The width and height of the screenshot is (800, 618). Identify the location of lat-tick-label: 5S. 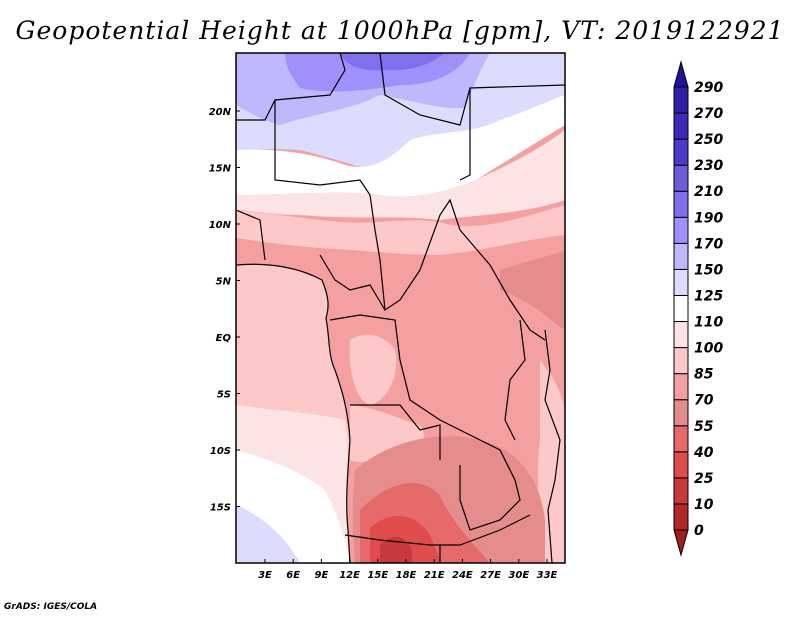
(224, 395).